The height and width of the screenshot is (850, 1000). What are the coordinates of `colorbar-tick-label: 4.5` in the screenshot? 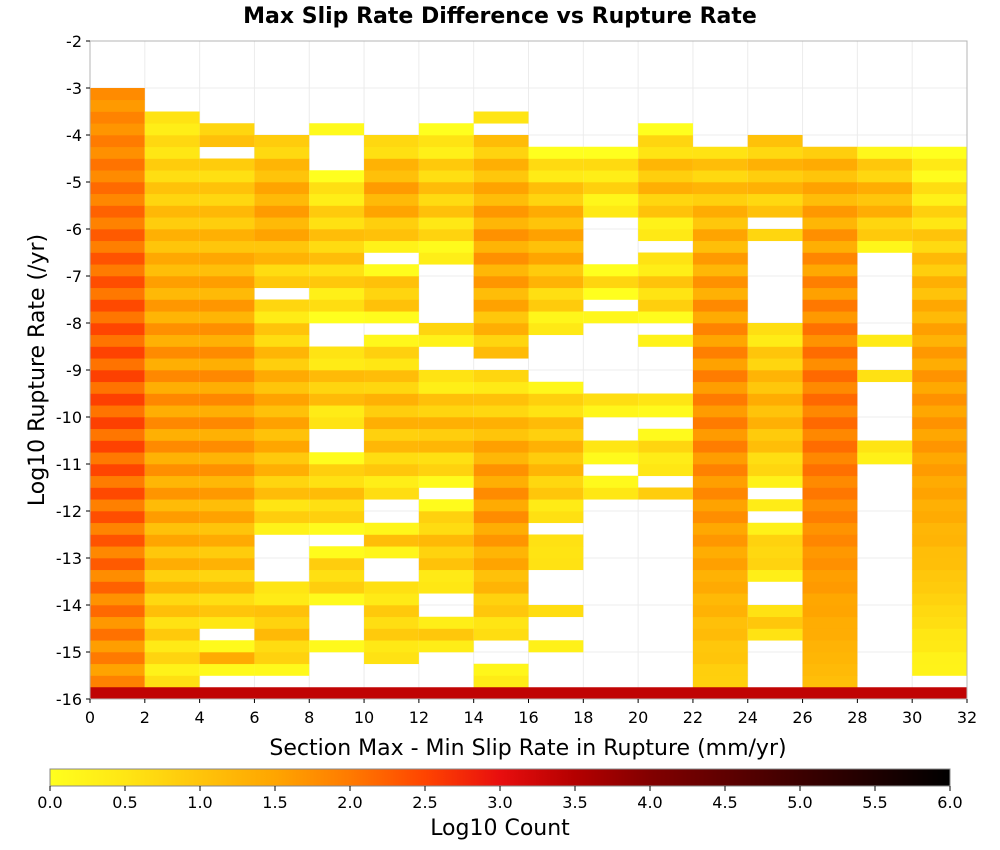 It's located at (724, 802).